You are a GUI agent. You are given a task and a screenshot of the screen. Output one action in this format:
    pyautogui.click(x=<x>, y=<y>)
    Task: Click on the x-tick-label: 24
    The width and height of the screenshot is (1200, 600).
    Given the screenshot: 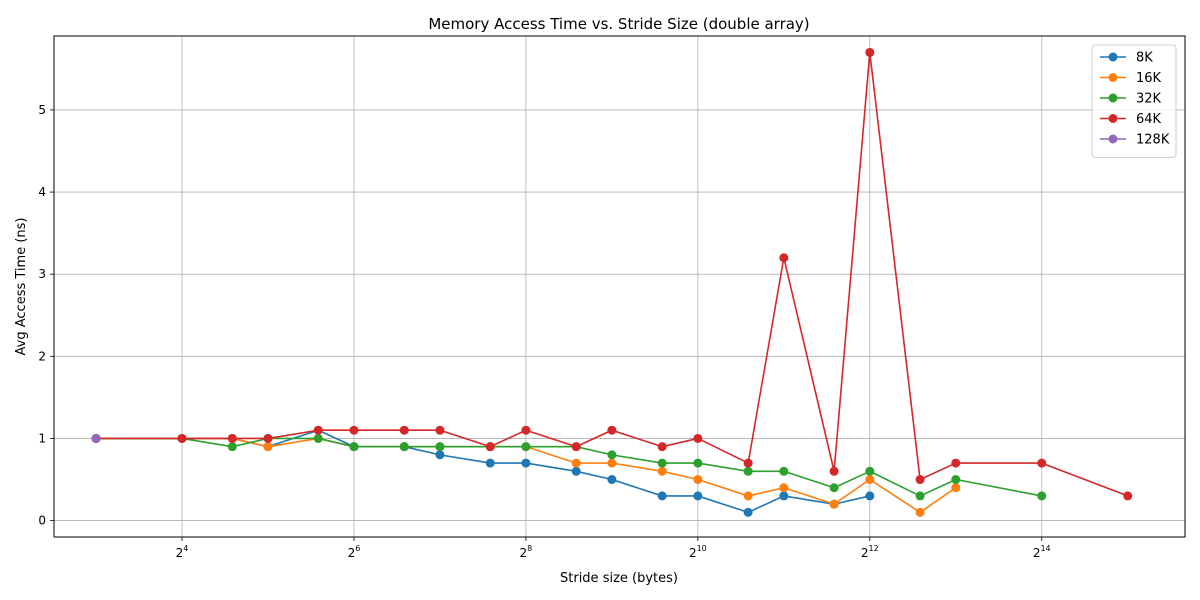 What is the action you would take?
    pyautogui.click(x=182, y=552)
    